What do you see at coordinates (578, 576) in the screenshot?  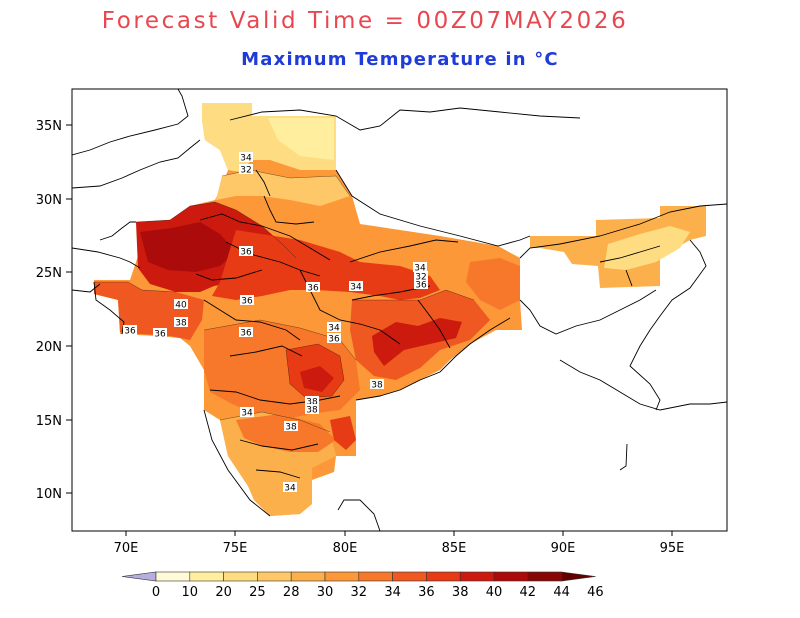 I see `colorbar-over-arrow` at bounding box center [578, 576].